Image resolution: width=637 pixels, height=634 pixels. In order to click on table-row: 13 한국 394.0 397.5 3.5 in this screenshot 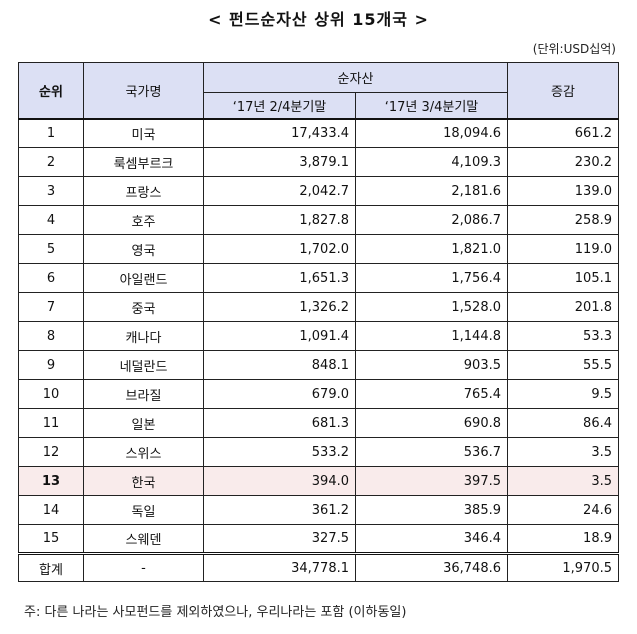, I will do `click(318, 481)`.